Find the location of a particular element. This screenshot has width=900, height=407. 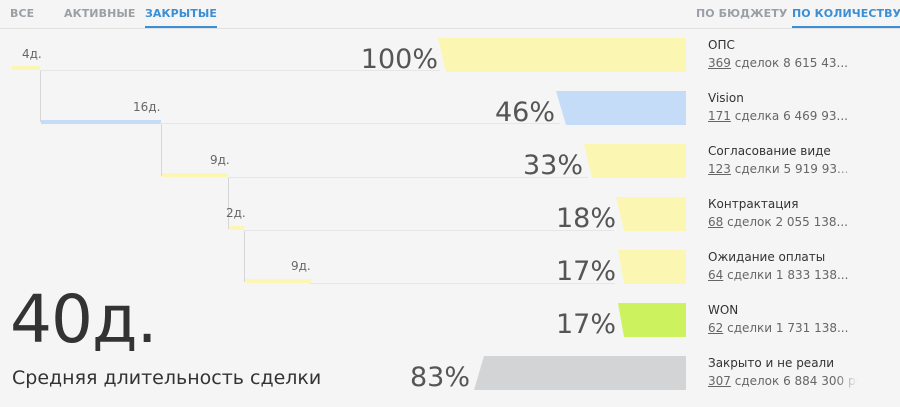

deal-count-link: 123 is located at coordinates (719, 169).